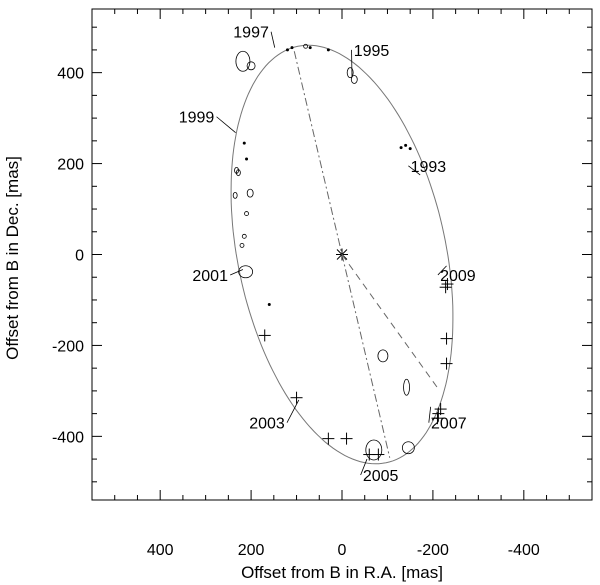 The width and height of the screenshot is (600, 585). Describe the element at coordinates (342, 550) in the screenshot. I see `x-tick-label: 0` at that location.